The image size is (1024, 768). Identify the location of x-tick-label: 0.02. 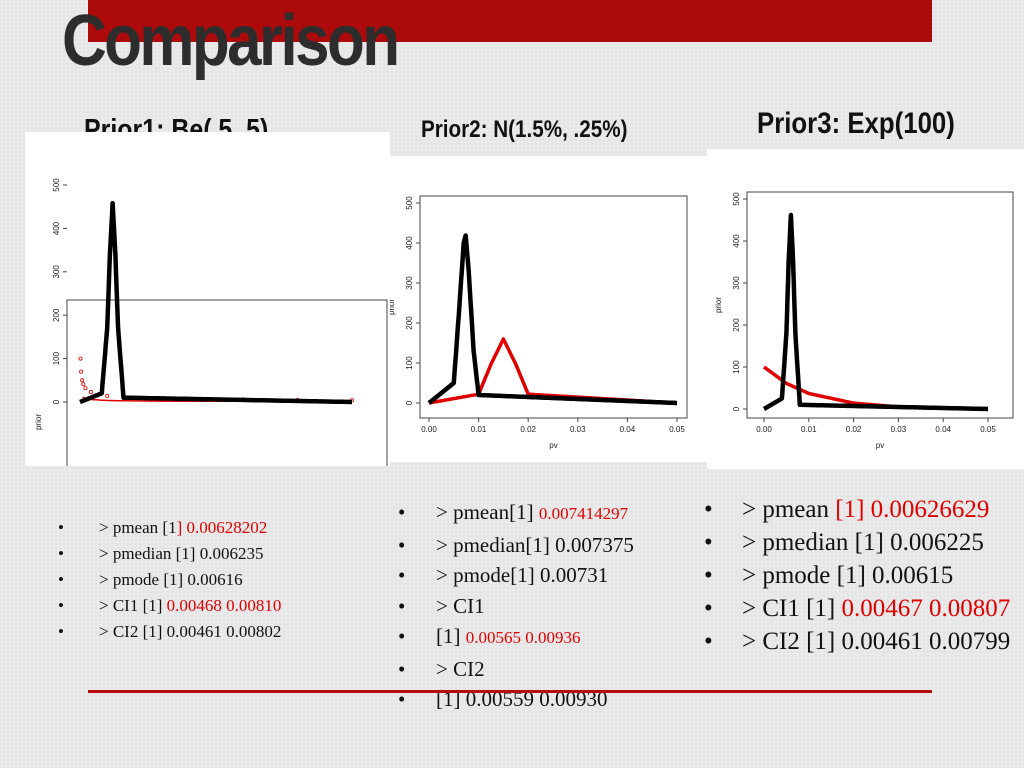
(854, 429).